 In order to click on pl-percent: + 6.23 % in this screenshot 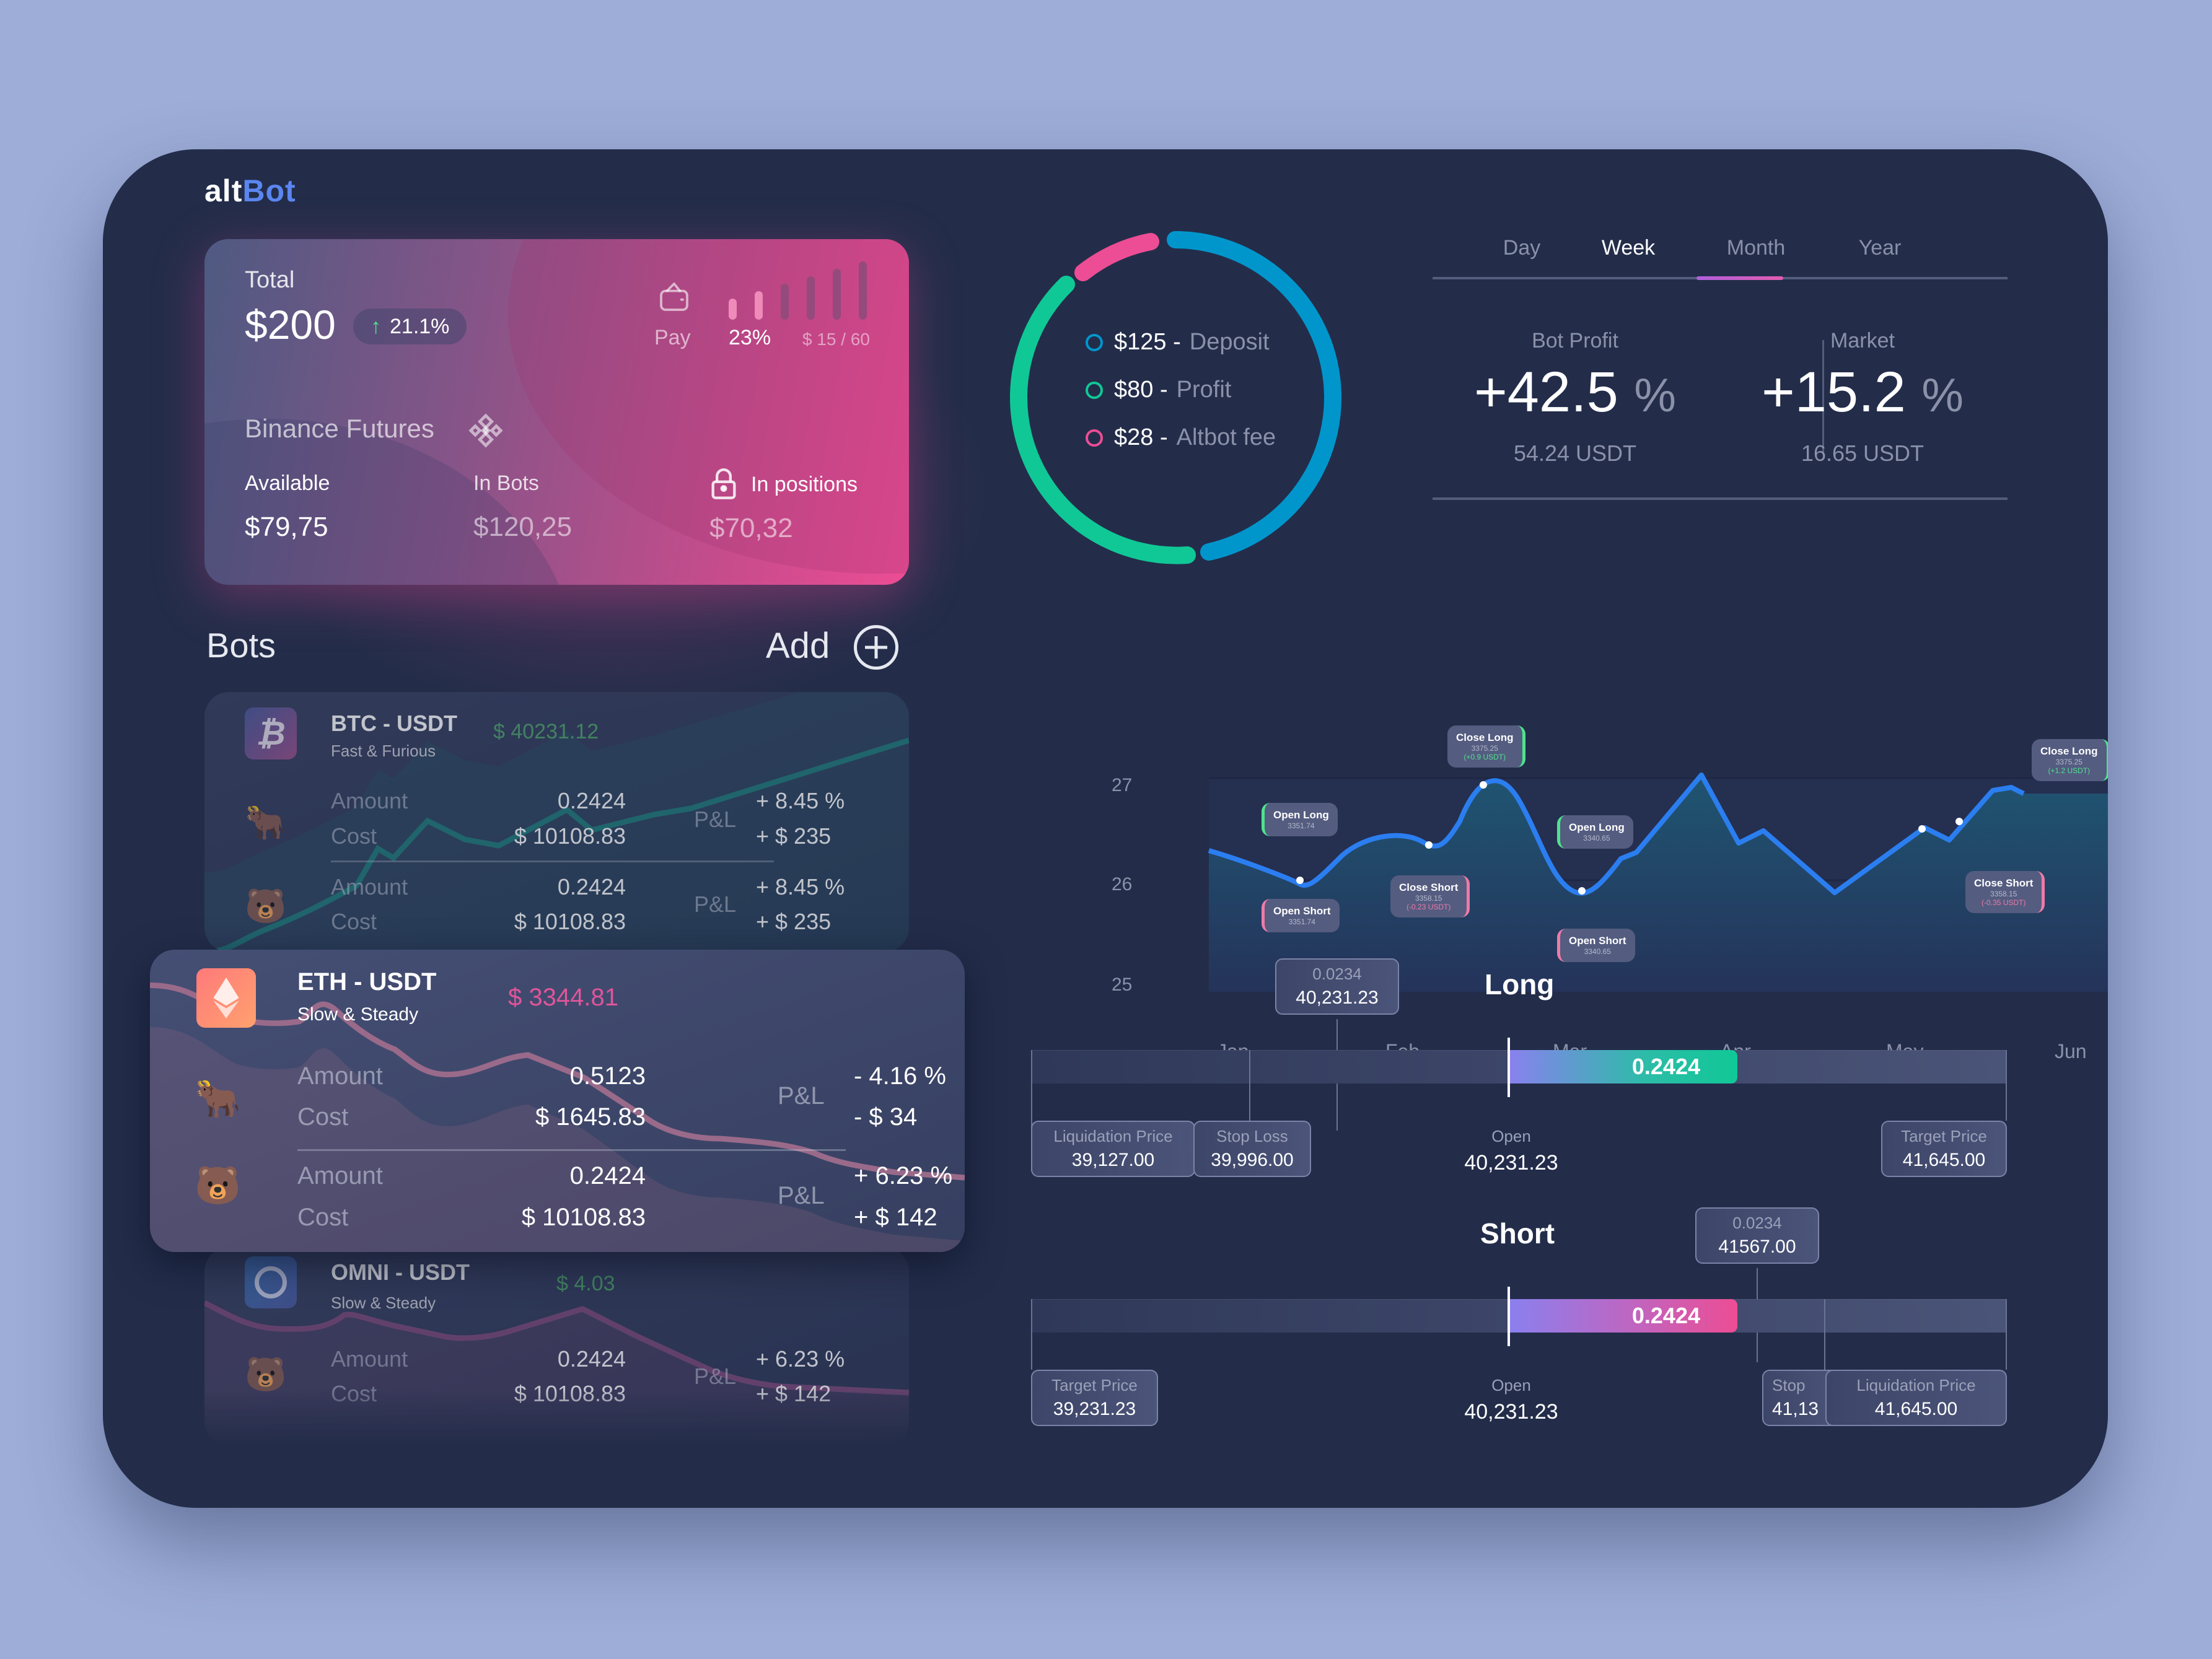, I will do `click(903, 1175)`.